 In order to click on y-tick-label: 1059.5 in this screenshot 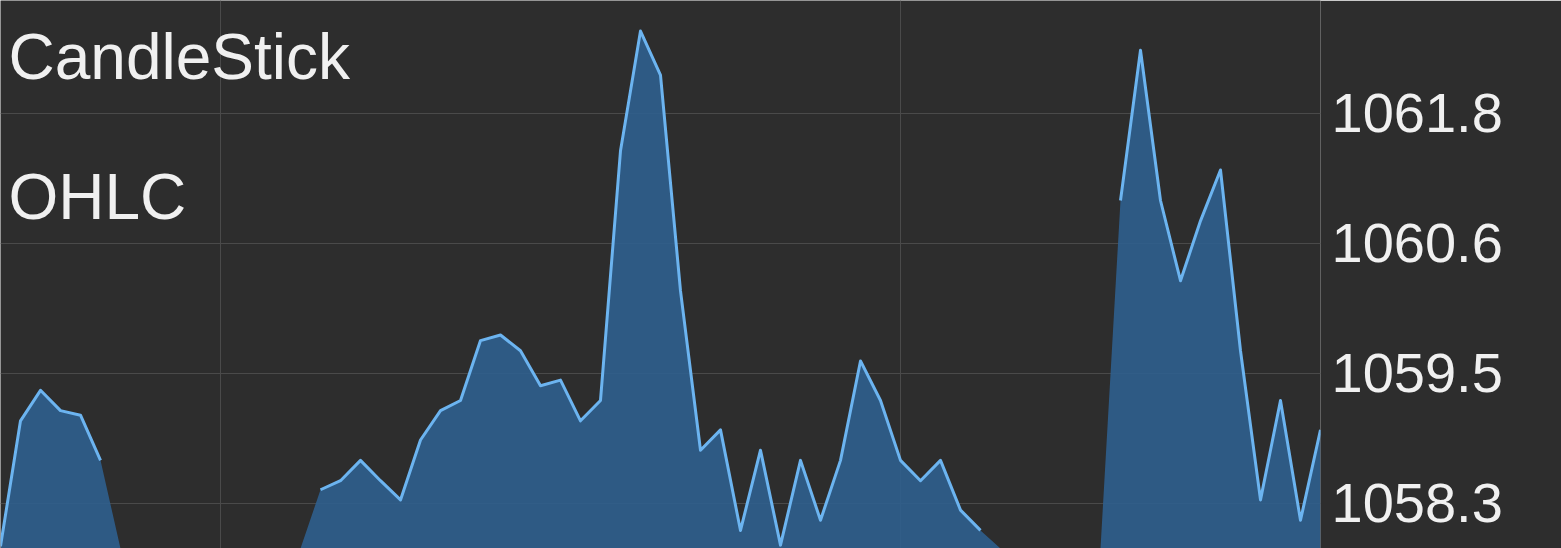, I will do `click(1417, 373)`.